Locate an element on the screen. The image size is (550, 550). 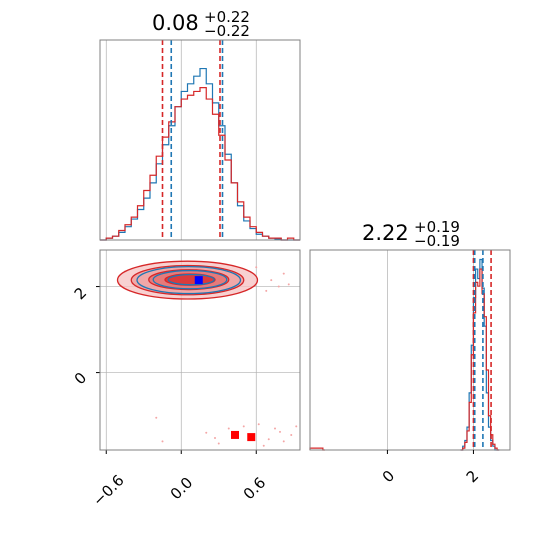
title-1-value: 0.08 is located at coordinates (175, 23).